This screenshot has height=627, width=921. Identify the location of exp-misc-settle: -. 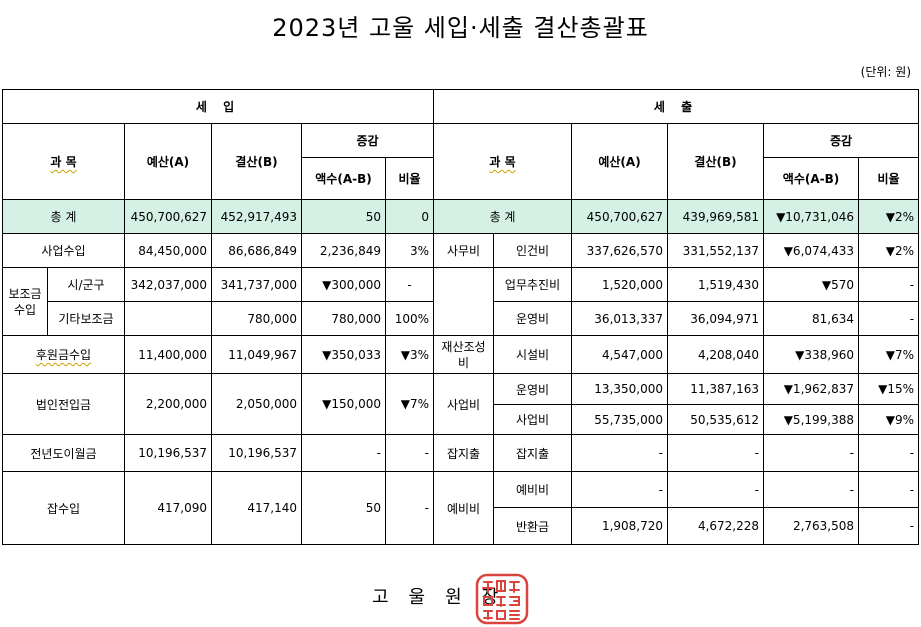
(716, 453).